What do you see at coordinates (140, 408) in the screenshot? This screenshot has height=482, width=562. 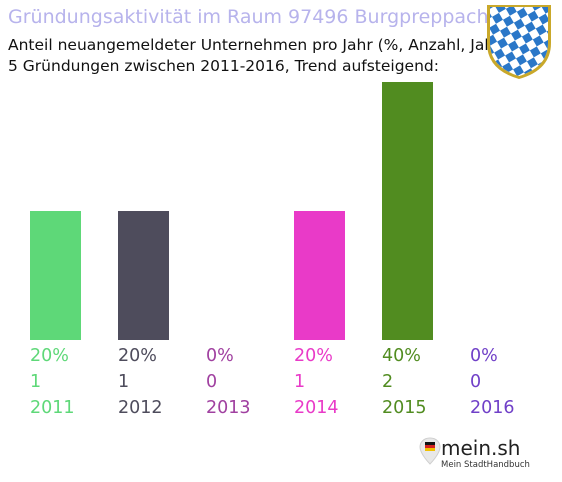 I see `year-label-2012: 2012` at bounding box center [140, 408].